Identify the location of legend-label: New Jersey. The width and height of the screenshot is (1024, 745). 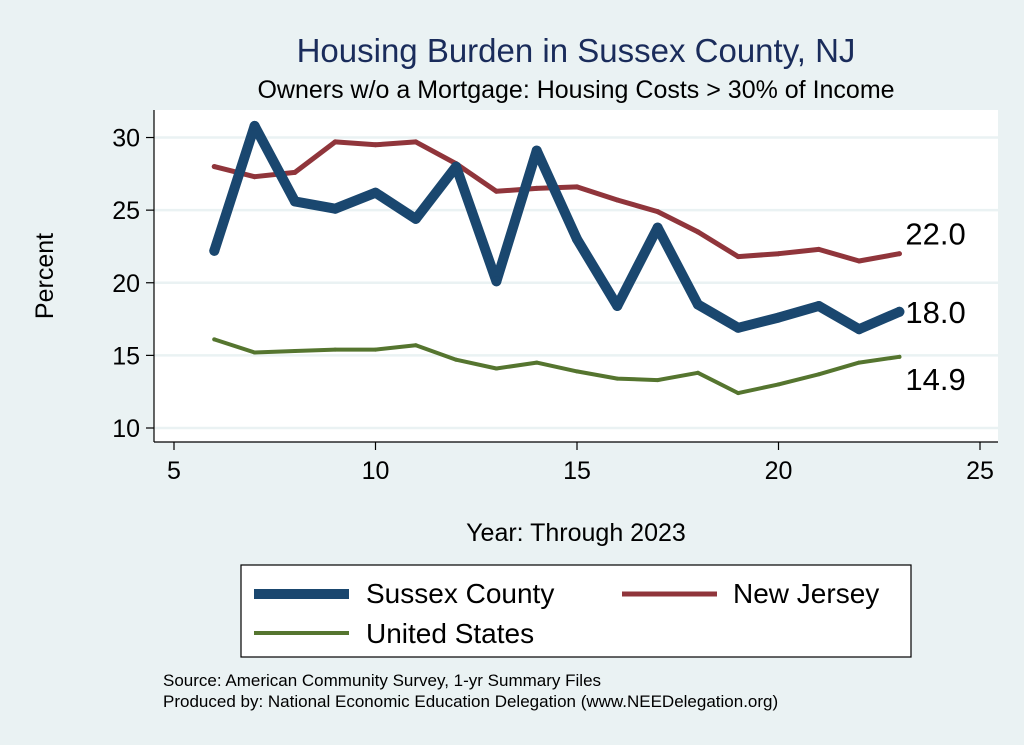
(806, 593).